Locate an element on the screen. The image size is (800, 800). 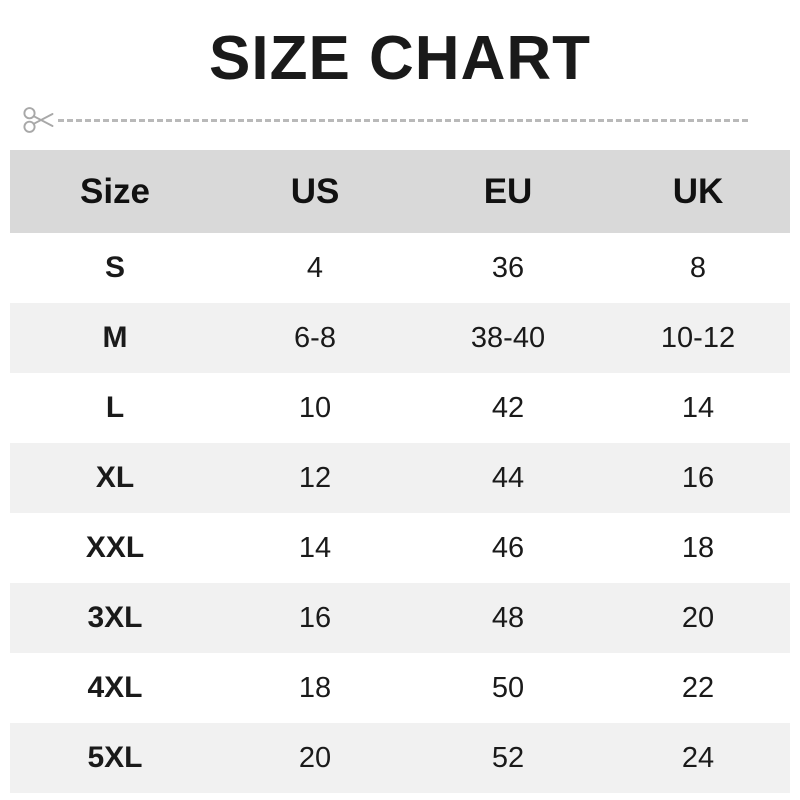
table-row: 5XL 20 52 24 is located at coordinates (400, 758).